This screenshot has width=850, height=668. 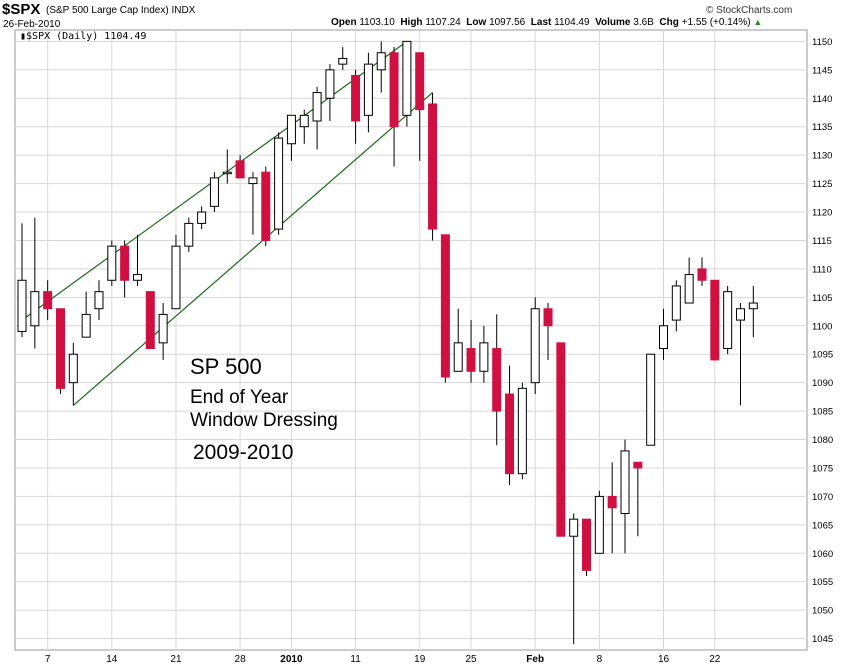 I want to click on x-tick-label: 7, so click(x=48, y=659).